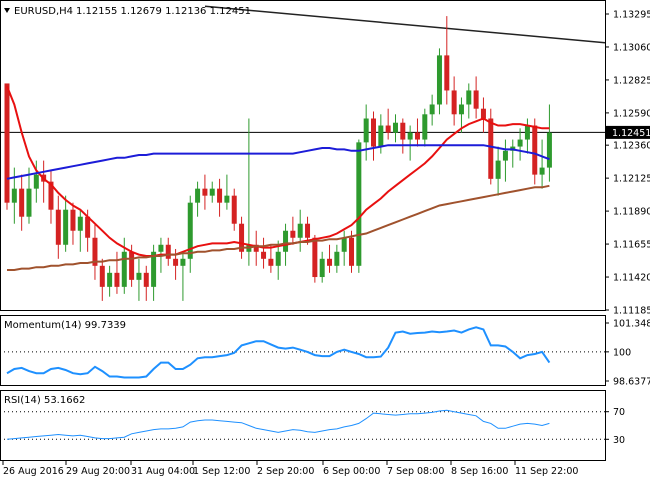 This screenshot has height=480, width=650. Describe the element at coordinates (7, 10) in the screenshot. I see `chevron-down-icon` at that location.